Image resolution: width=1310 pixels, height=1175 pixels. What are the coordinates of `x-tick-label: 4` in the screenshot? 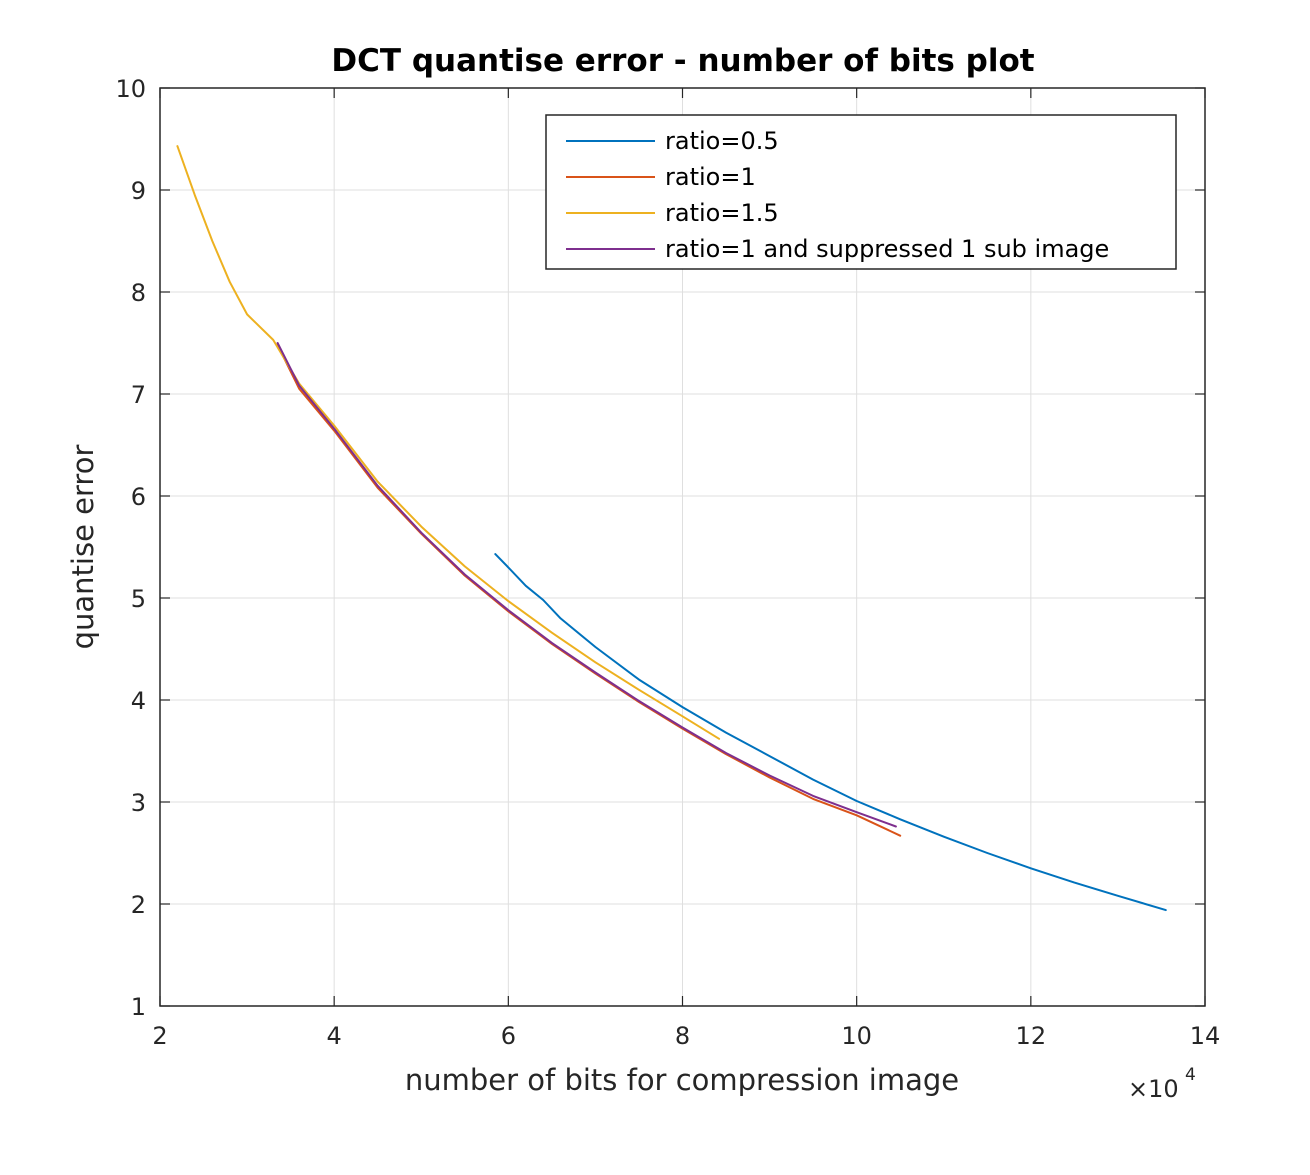 It's located at (334, 1036).